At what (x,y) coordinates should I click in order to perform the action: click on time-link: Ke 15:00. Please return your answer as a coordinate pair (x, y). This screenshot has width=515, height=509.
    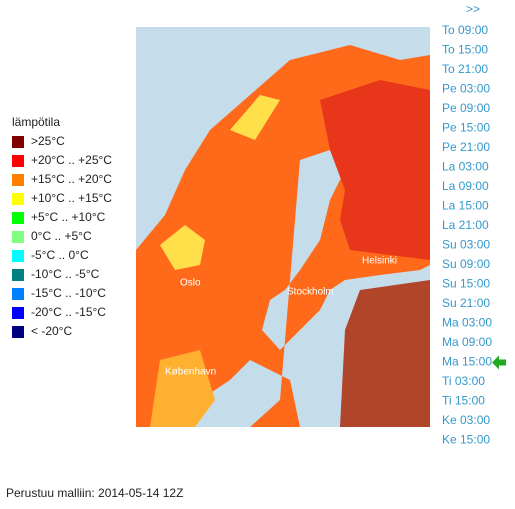
    Looking at the image, I should click on (466, 440).